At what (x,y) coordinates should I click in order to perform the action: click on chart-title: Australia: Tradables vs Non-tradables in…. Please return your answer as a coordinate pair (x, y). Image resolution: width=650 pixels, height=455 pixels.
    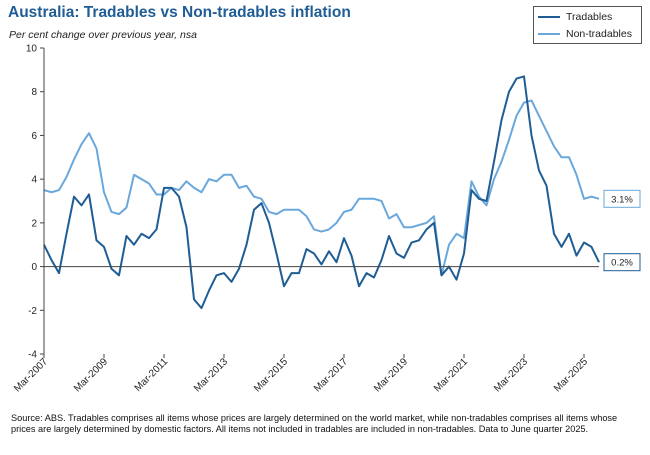
    Looking at the image, I should click on (179, 12).